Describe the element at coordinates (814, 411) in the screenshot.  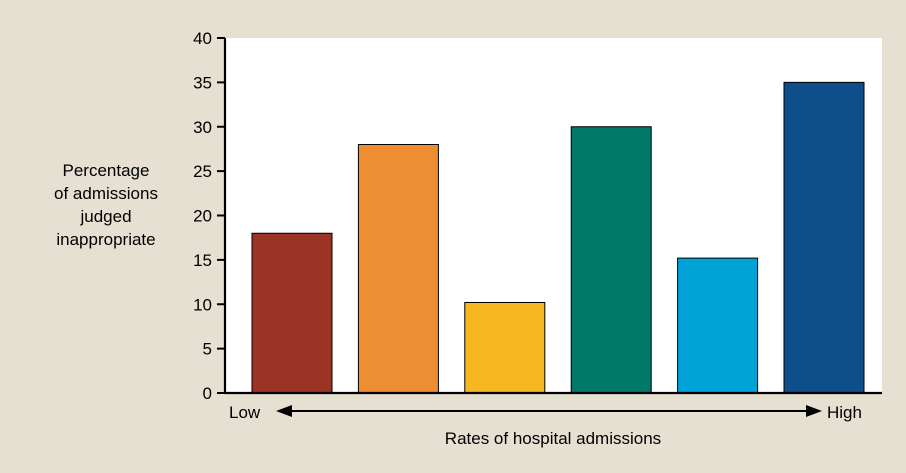
I see `arrow-right-head-icon` at that location.